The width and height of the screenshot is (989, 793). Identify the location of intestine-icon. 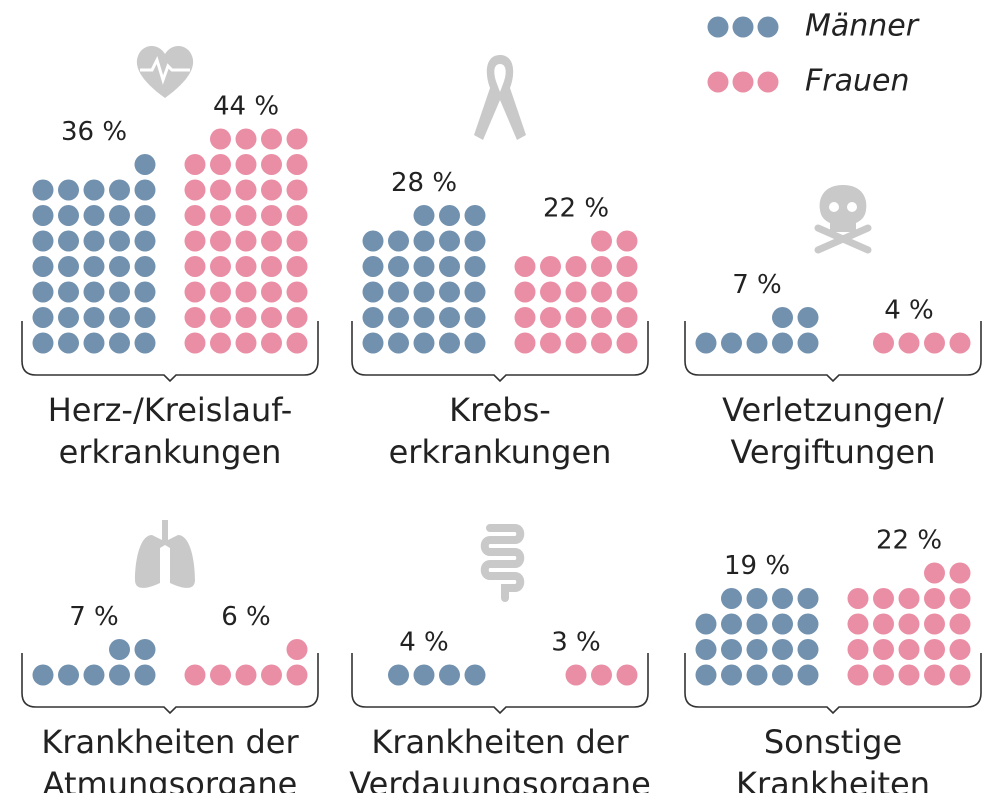
(502, 563).